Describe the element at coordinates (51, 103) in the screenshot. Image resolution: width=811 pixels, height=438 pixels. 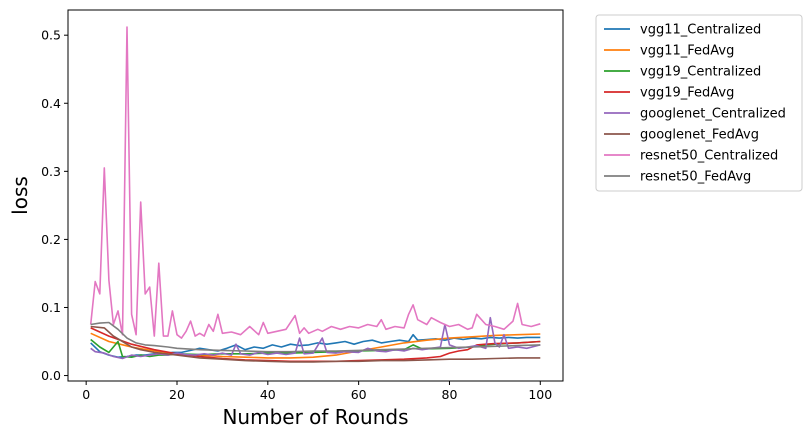
I see `y-tick-label: 0.4` at that location.